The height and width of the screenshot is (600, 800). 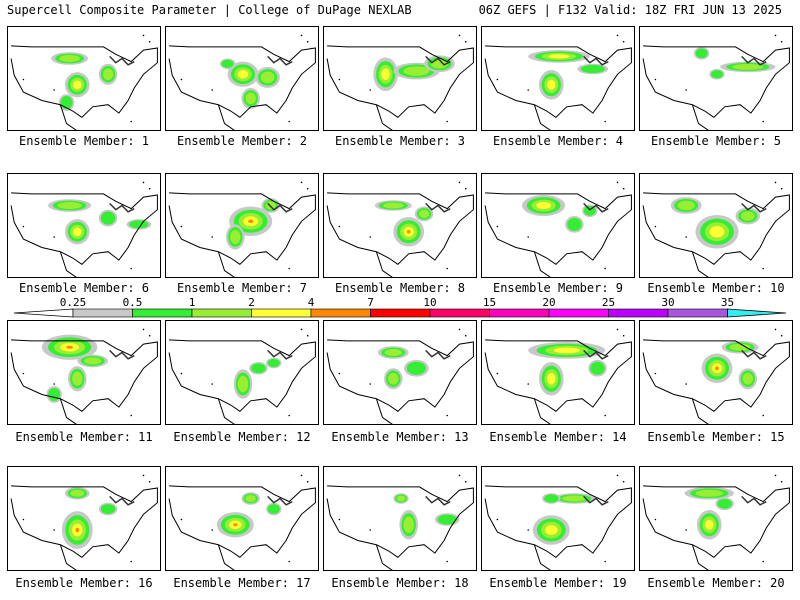 What do you see at coordinates (558, 583) in the screenshot?
I see `ensemble-member-label: Ensemble Member: 19` at bounding box center [558, 583].